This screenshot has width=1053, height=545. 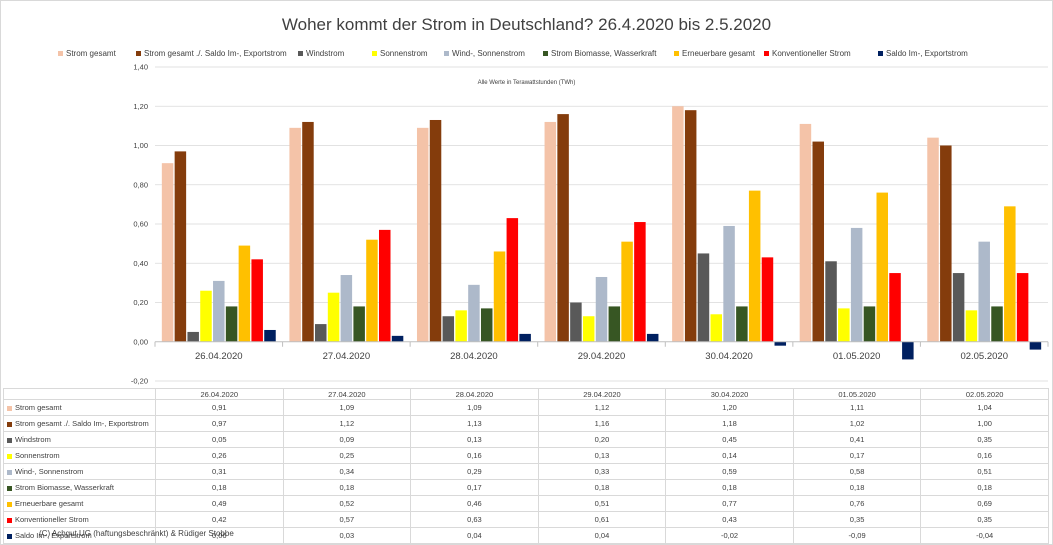 I want to click on table-series-name: Konventioneller Strom, so click(x=52, y=519).